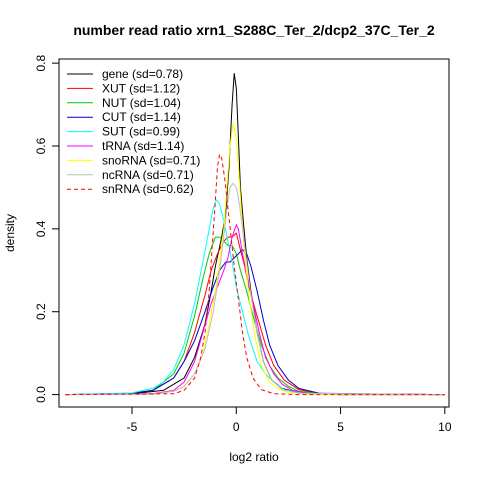  I want to click on x-axis: -5 0 5 10, so click(289, 420).